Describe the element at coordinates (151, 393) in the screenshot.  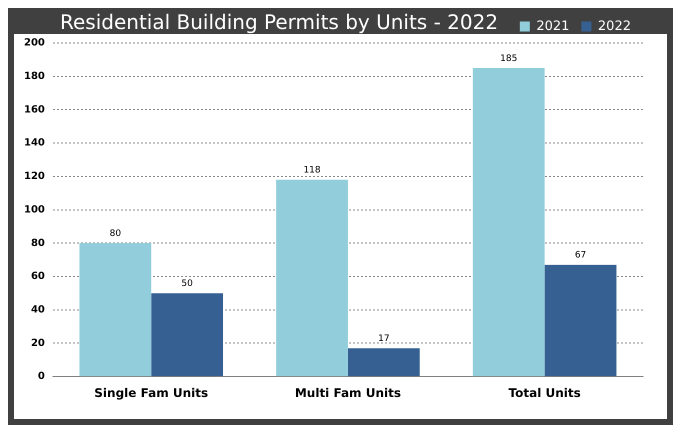
I see `x-tick-label: Single Fam Units` at that location.